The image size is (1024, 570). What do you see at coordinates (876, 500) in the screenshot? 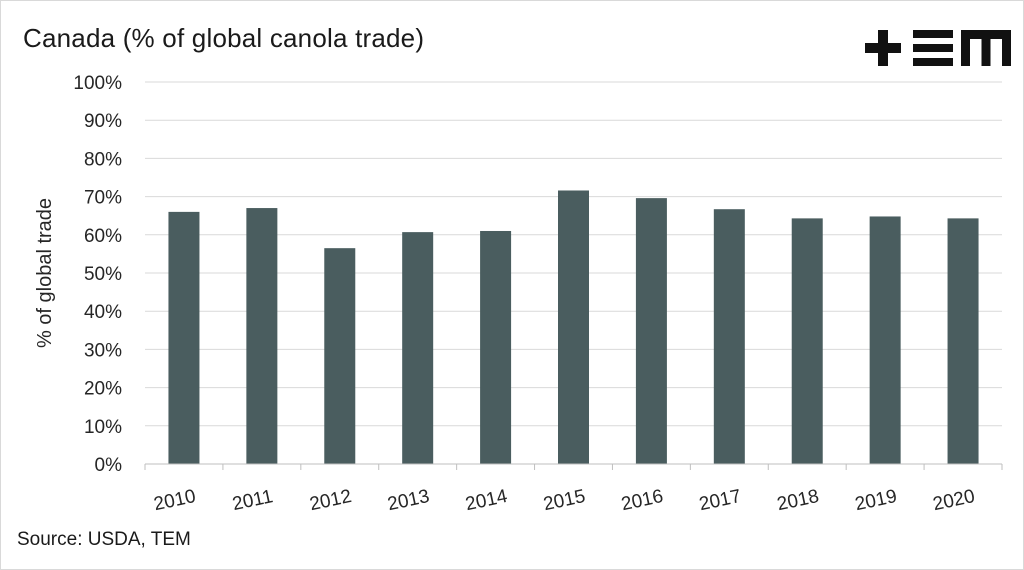
I see `x-tick-label: 2019` at bounding box center [876, 500].